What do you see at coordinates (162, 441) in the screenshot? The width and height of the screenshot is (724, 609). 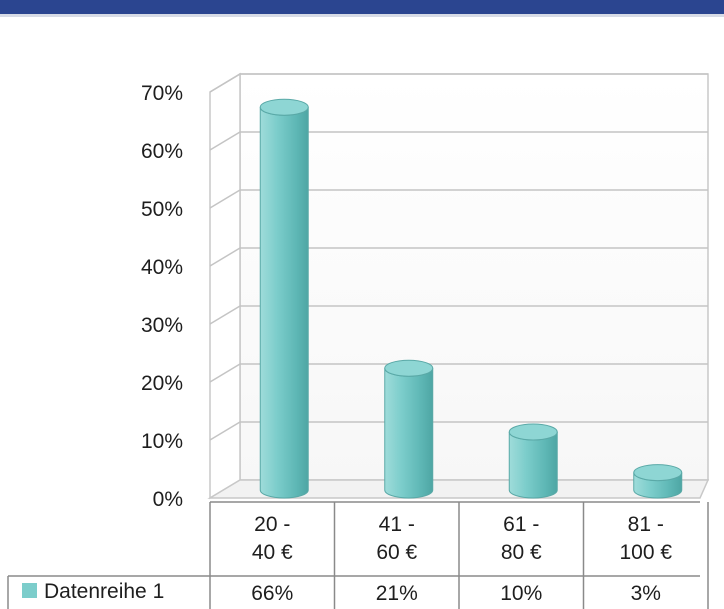 I see `y-tick-label: 10%` at bounding box center [162, 441].